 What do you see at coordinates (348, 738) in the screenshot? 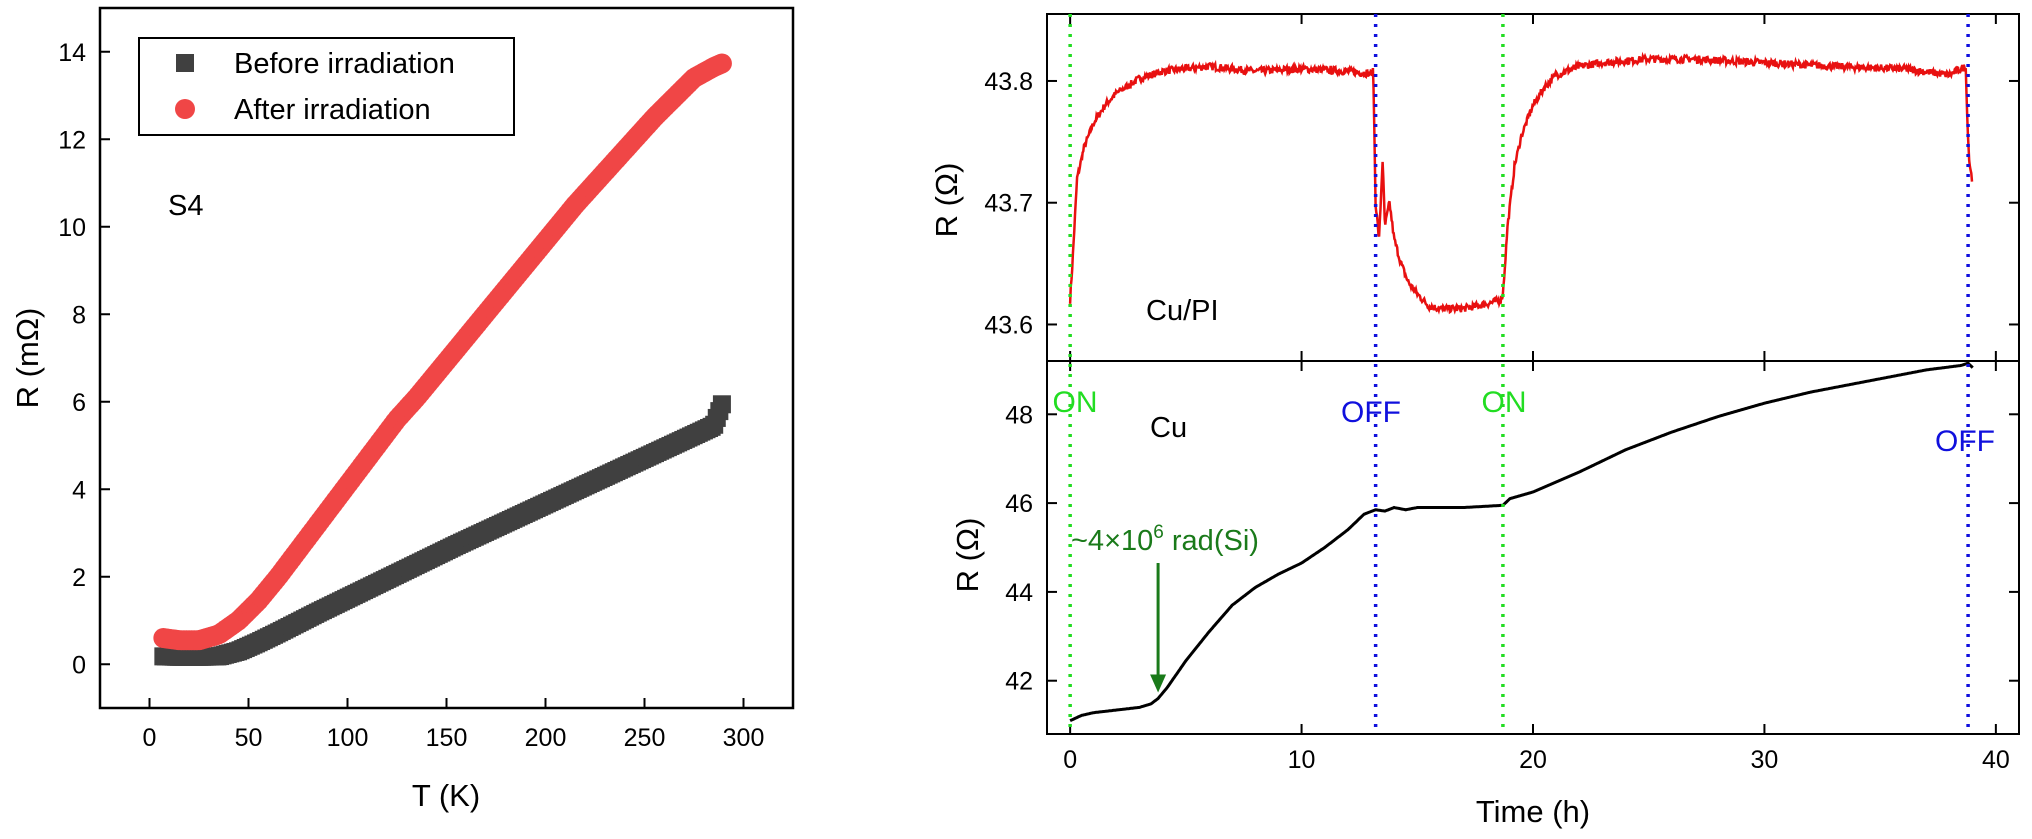
I see `left-x-tick-label-2: 100` at bounding box center [348, 738].